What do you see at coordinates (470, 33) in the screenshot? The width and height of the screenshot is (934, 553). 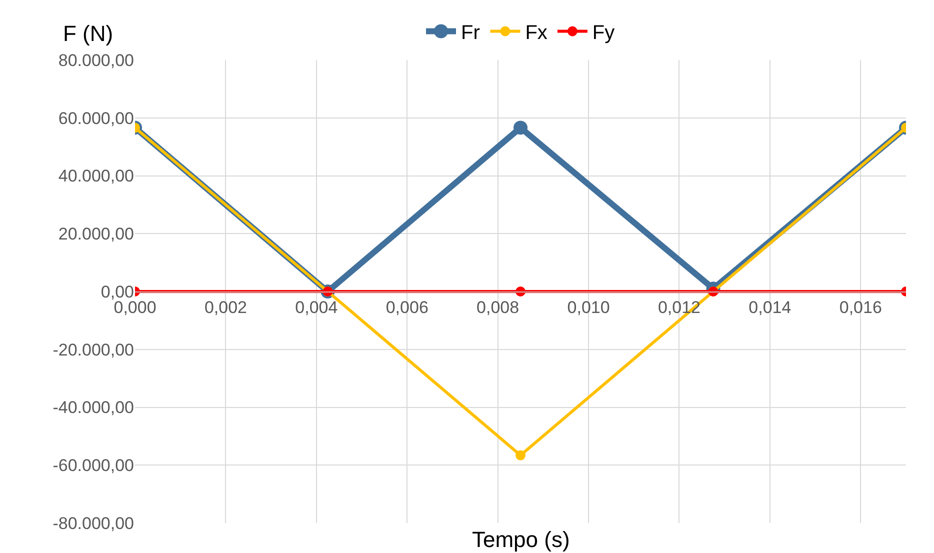 I see `legend-label: Fr` at bounding box center [470, 33].